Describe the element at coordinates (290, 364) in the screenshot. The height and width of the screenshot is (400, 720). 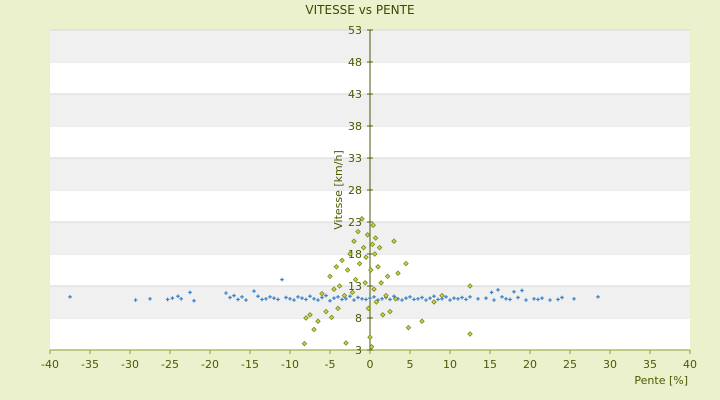
I see `x-tick-label: -10` at that location.